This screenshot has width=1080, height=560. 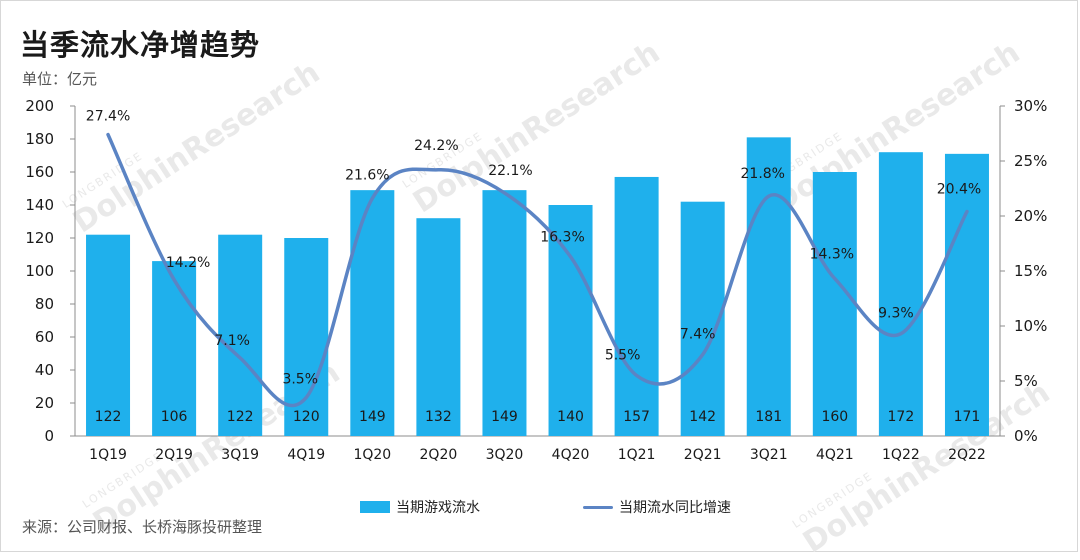 What do you see at coordinates (39, 139) in the screenshot?
I see `y-left-tick-label: 180` at bounding box center [39, 139].